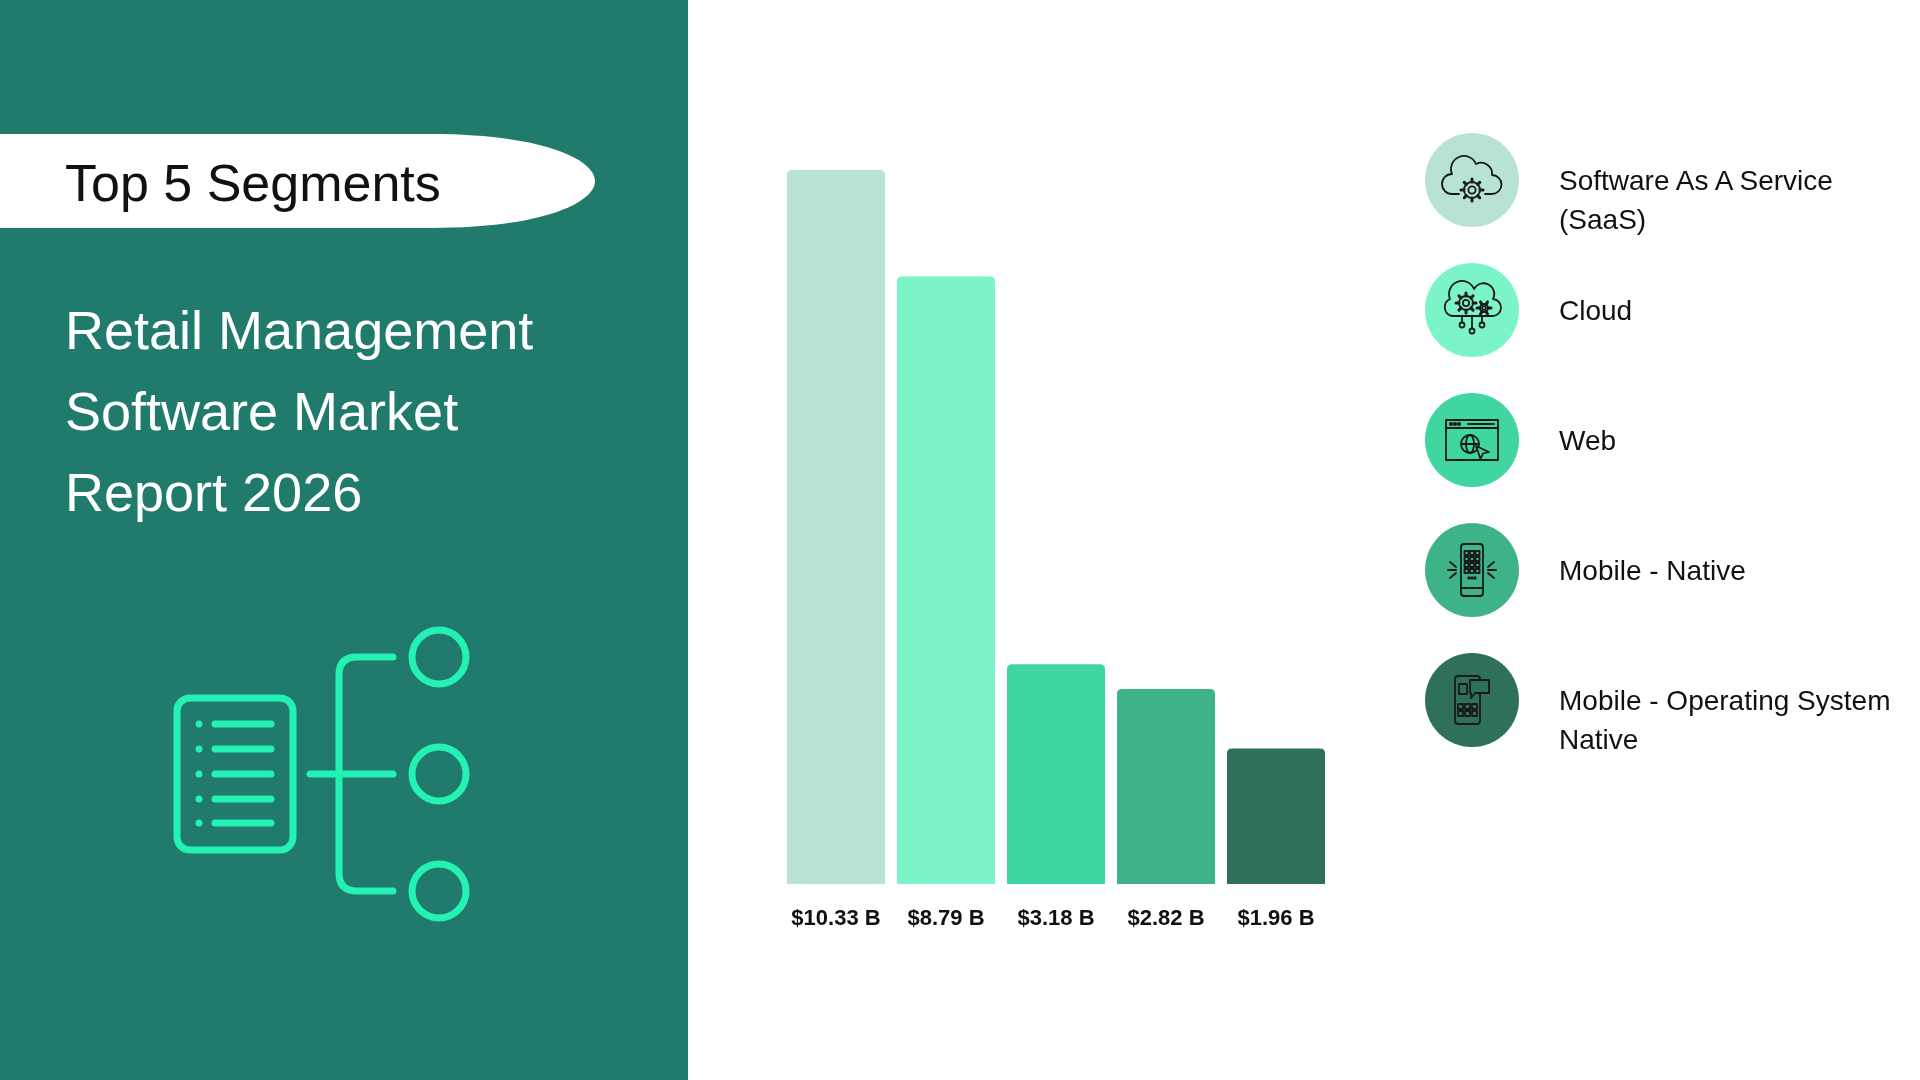 This screenshot has width=1920, height=1080. I want to click on text: Top 5 Segments, so click(253, 183).